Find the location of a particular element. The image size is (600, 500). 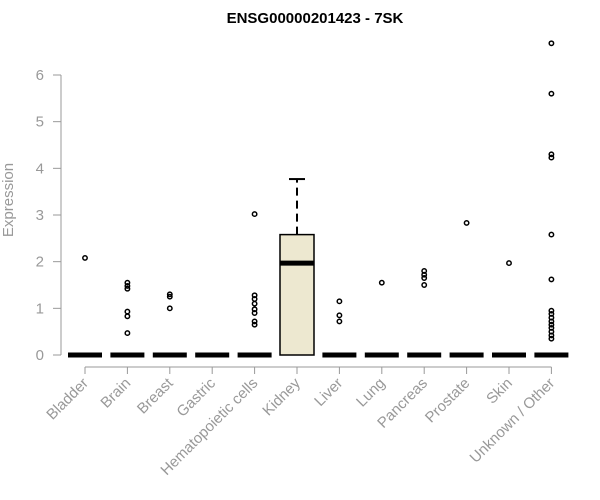

x-tick-label: Breast is located at coordinates (155, 395).